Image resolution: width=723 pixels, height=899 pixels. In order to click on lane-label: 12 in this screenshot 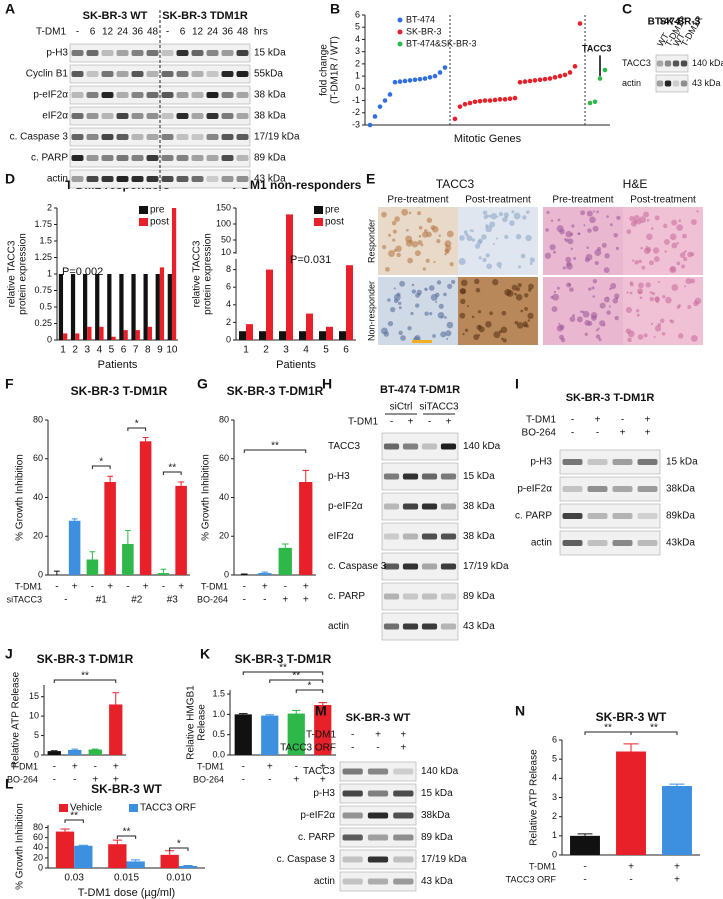, I will do `click(108, 32)`.